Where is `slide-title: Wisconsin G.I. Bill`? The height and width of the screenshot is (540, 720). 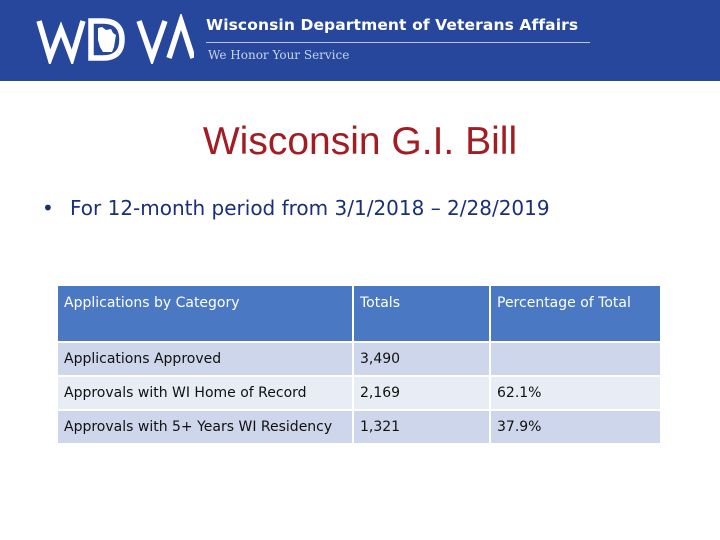
slide-title: Wisconsin G.I. Bill is located at coordinates (360, 141).